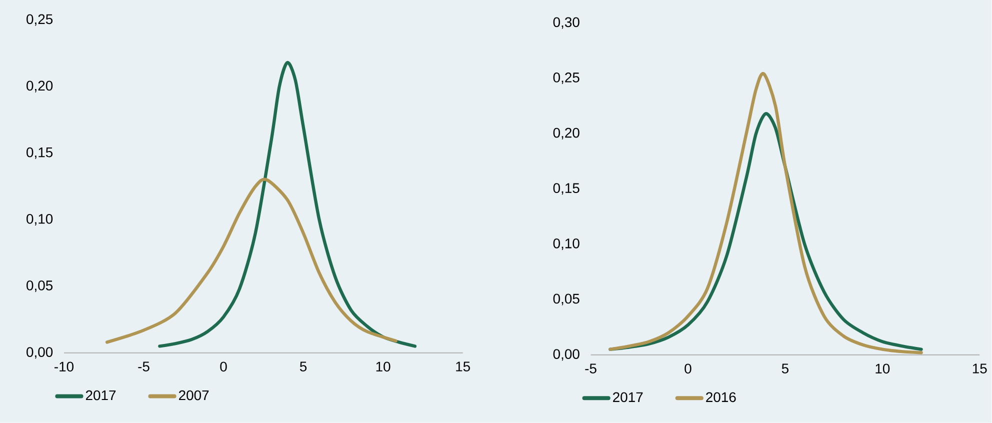  What do you see at coordinates (64, 367) in the screenshot?
I see `x-tick-label: -10` at bounding box center [64, 367].